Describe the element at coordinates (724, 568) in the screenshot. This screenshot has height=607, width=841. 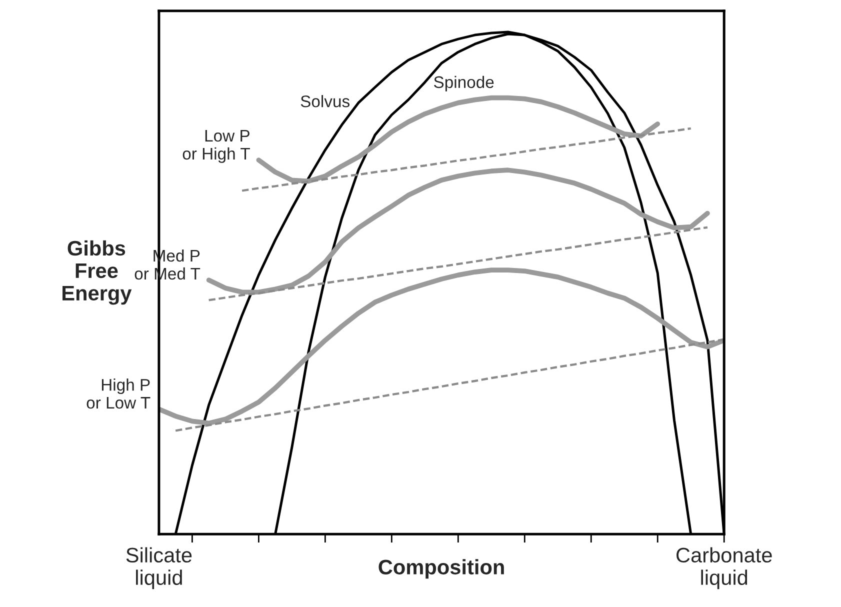
I see `text: Carbonate liquid` at that location.